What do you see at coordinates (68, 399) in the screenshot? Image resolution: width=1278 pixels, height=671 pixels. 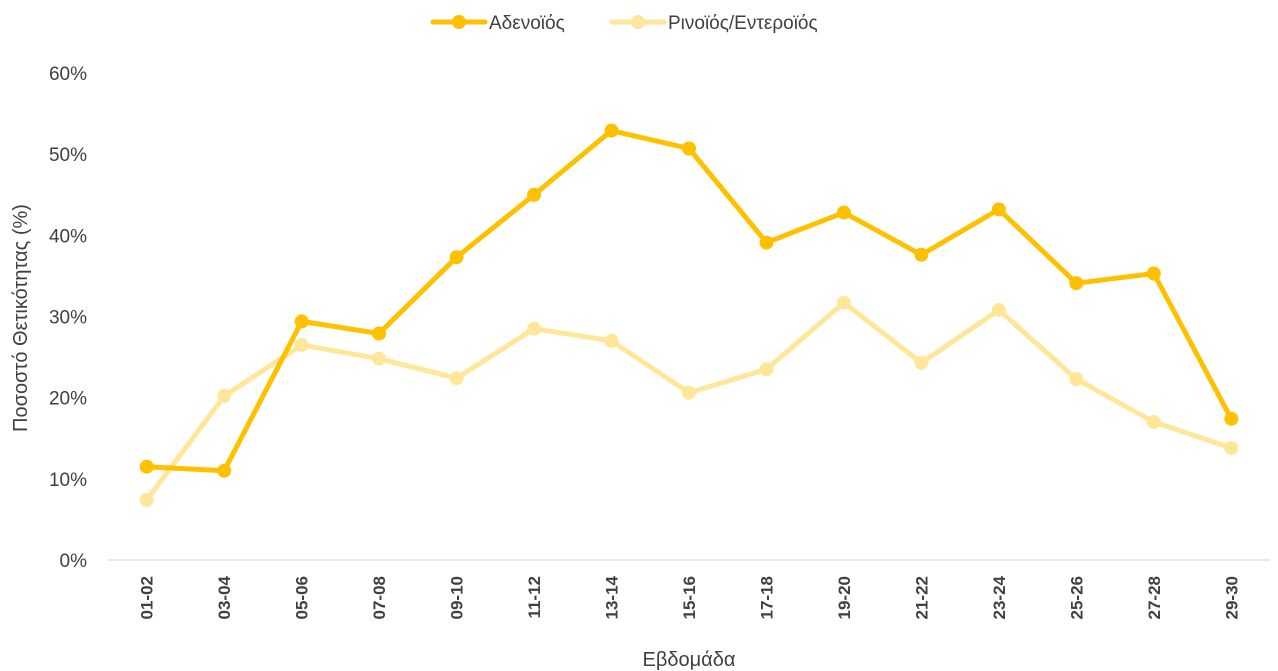 I see `y-tick-label: 20%` at bounding box center [68, 399].